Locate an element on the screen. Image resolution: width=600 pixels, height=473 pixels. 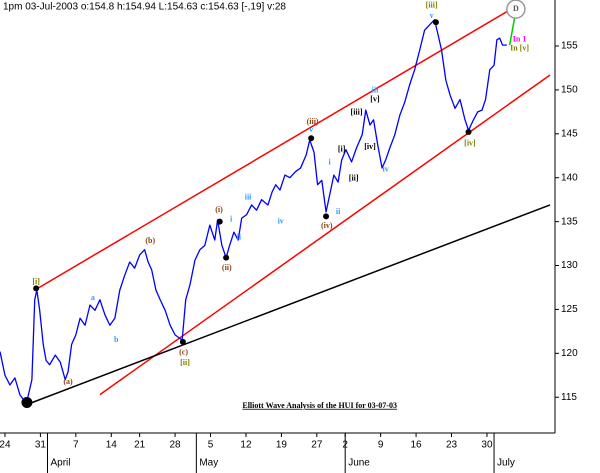
y-tick-label: 145 is located at coordinates (569, 133).